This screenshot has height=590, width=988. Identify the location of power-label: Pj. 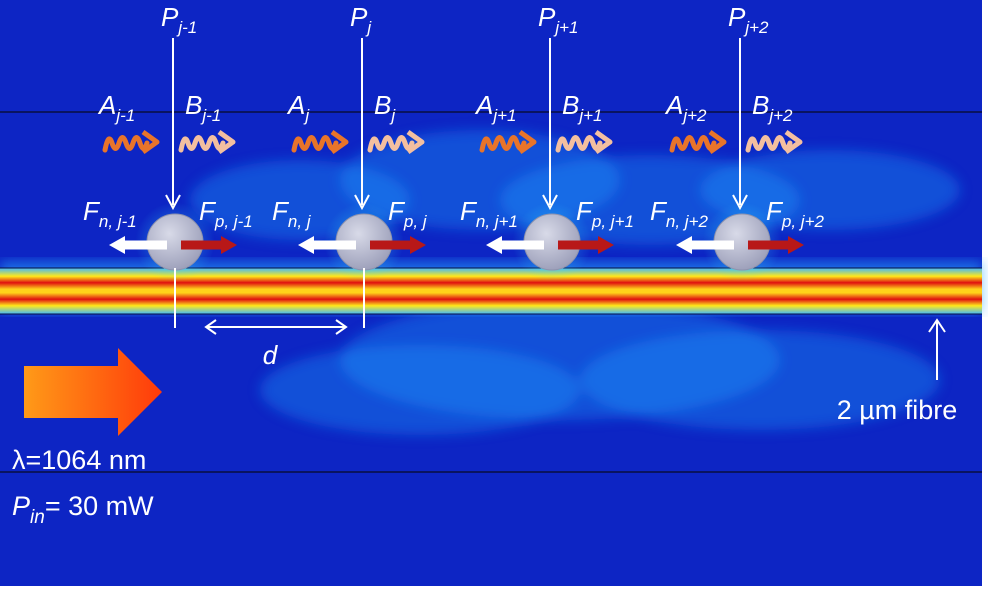
(361, 19).